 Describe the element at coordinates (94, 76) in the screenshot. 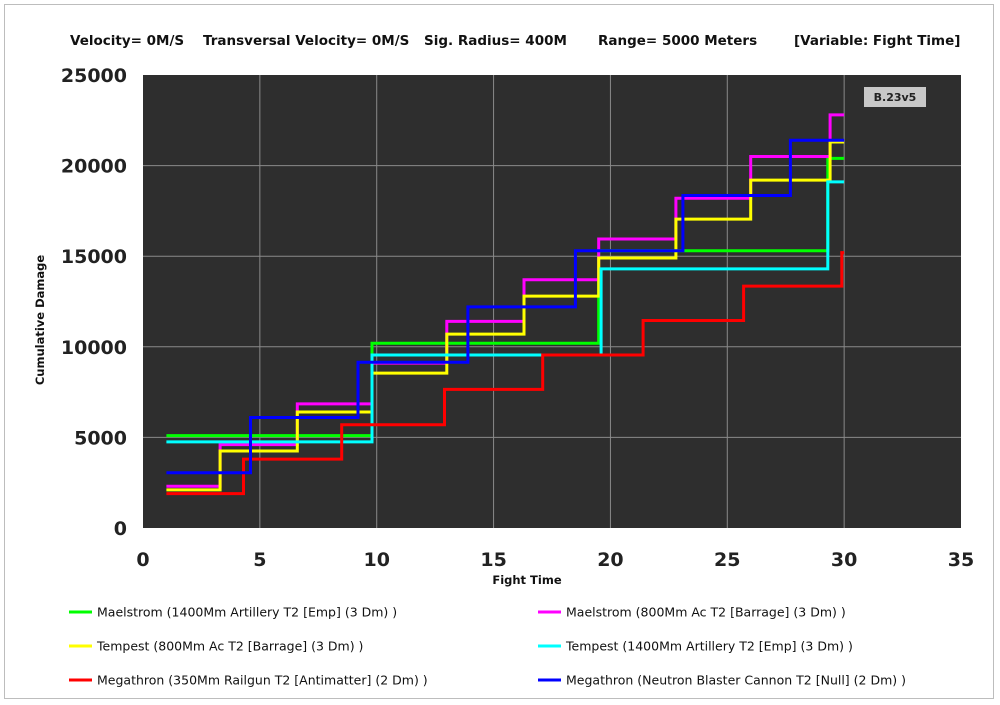

I see `y-tick-label: 25000` at that location.